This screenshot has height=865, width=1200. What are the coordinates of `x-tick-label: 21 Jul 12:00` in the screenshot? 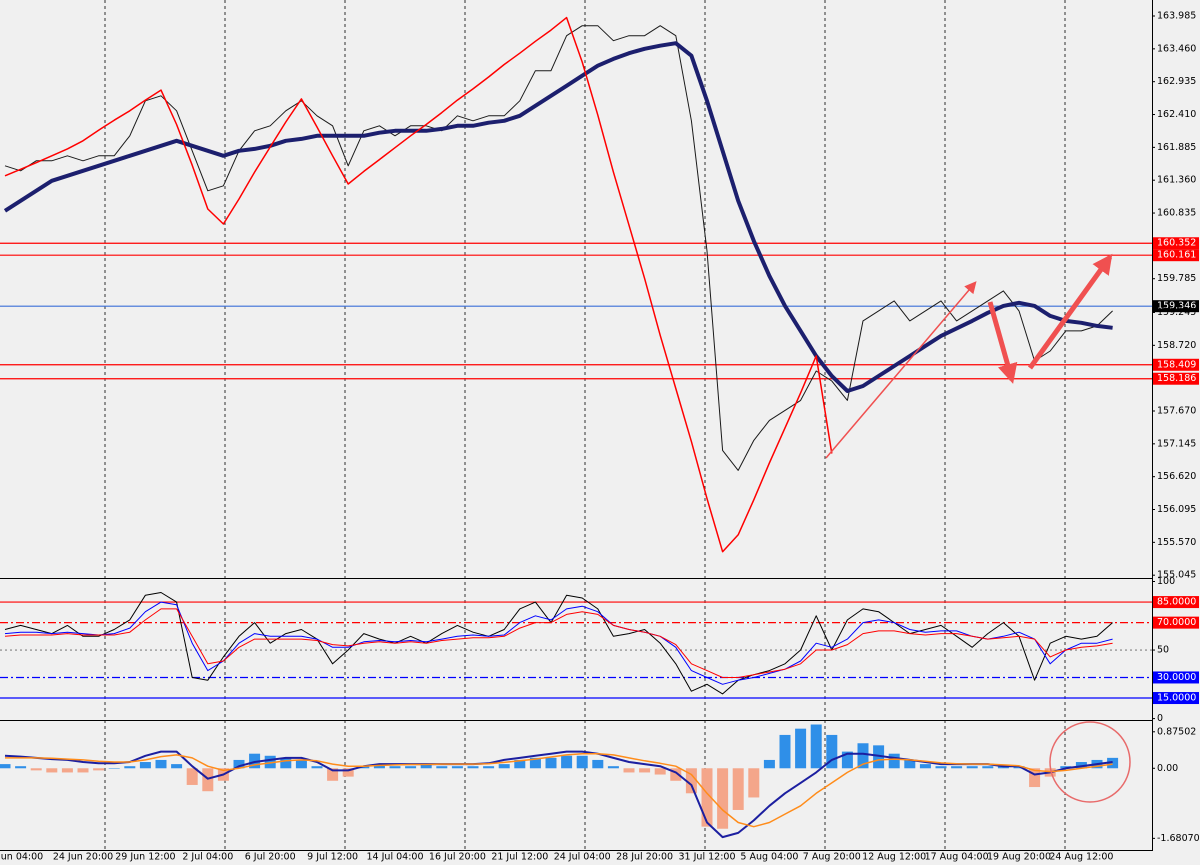 It's located at (519, 857).